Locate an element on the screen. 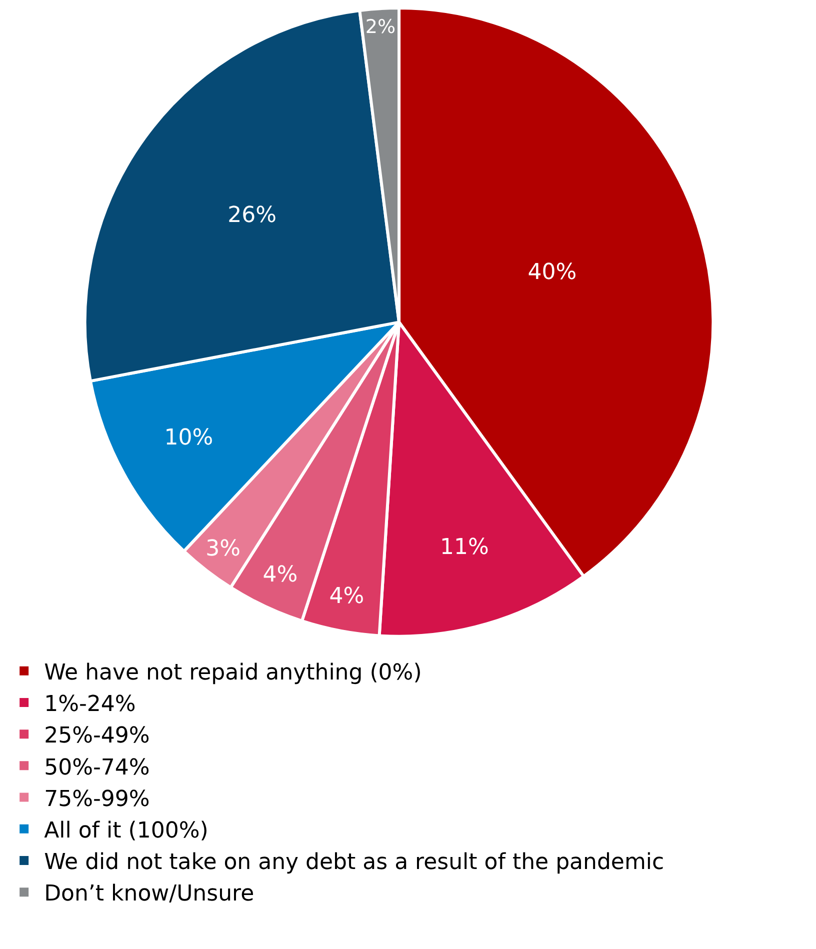 The height and width of the screenshot is (949, 816). legend-label: We did not take on any debt as a result of the pandemic is located at coordinates (354, 863).